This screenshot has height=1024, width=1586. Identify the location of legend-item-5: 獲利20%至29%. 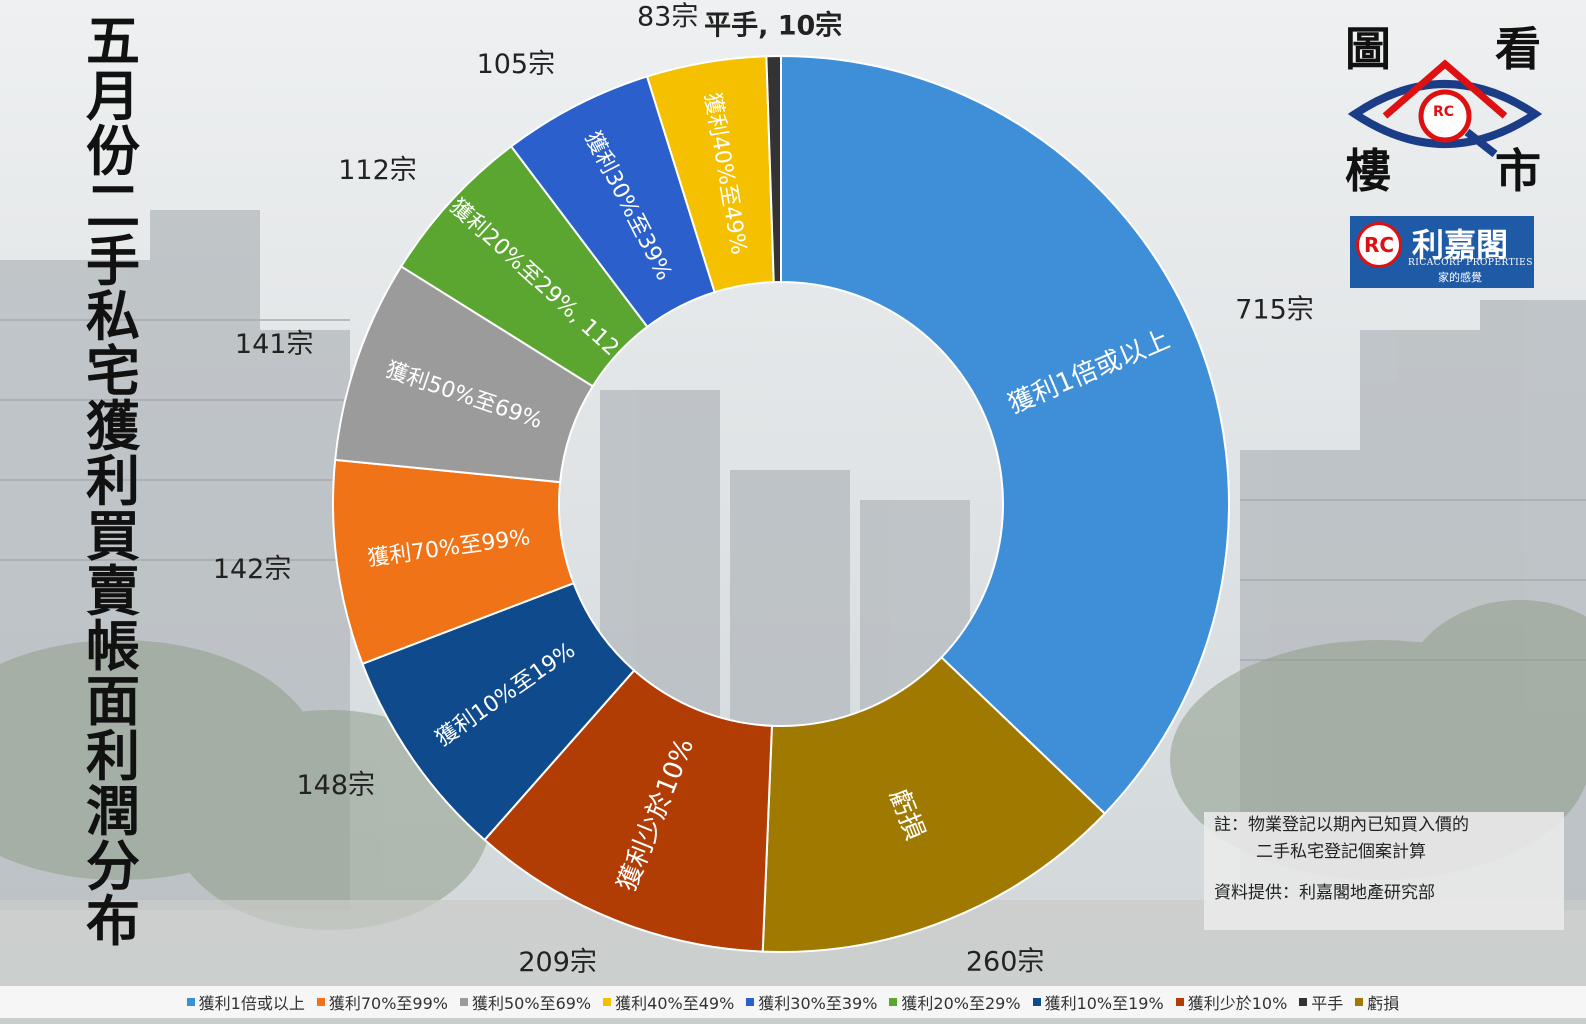
(955, 1002).